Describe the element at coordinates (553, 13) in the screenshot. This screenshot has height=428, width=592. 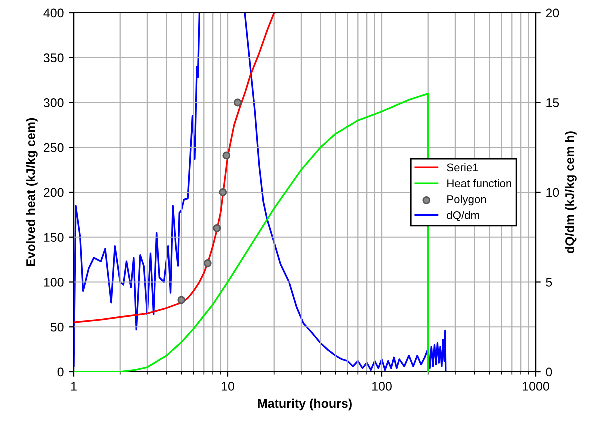
I see `y2-tick-label: 20` at that location.